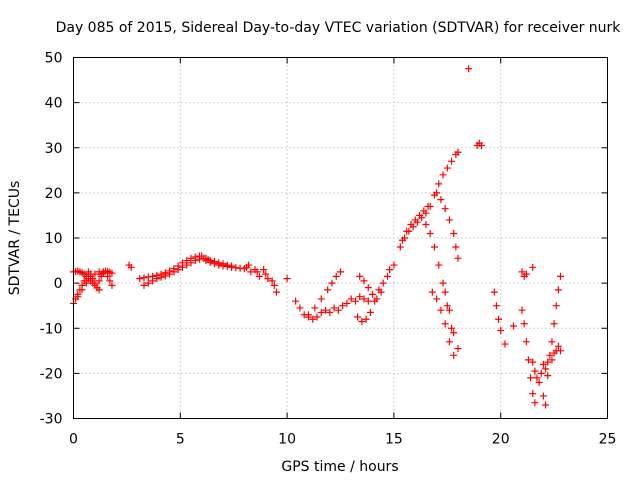 Image resolution: width=640 pixels, height=480 pixels. I want to click on y-tick-label: 30, so click(54, 149).